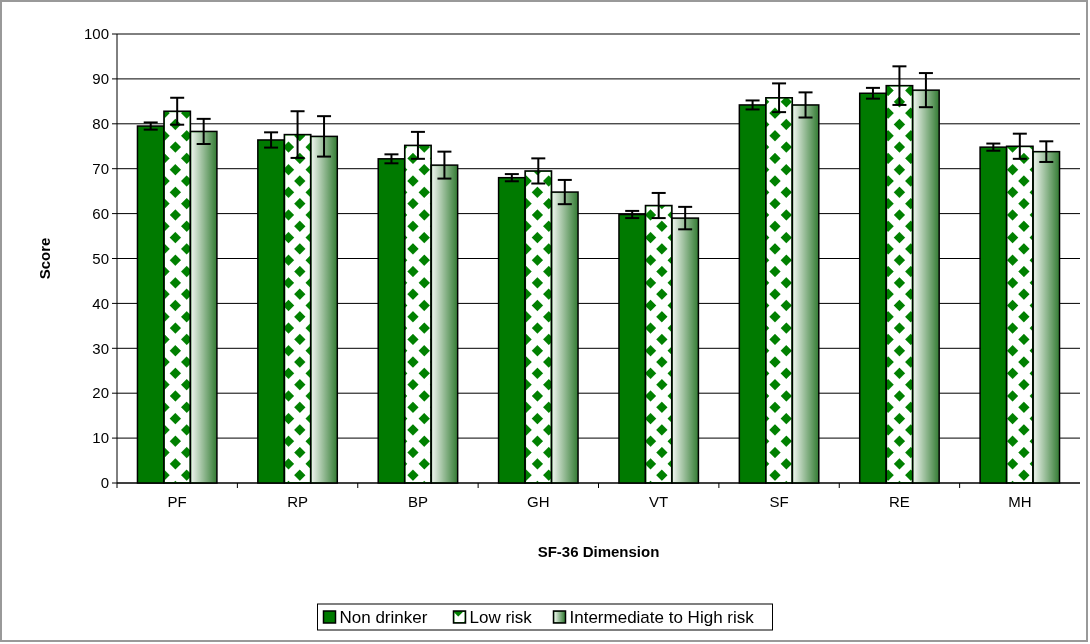 The image size is (1090, 644). What do you see at coordinates (297, 501) in the screenshot?
I see `x-tick-label: RP` at bounding box center [297, 501].